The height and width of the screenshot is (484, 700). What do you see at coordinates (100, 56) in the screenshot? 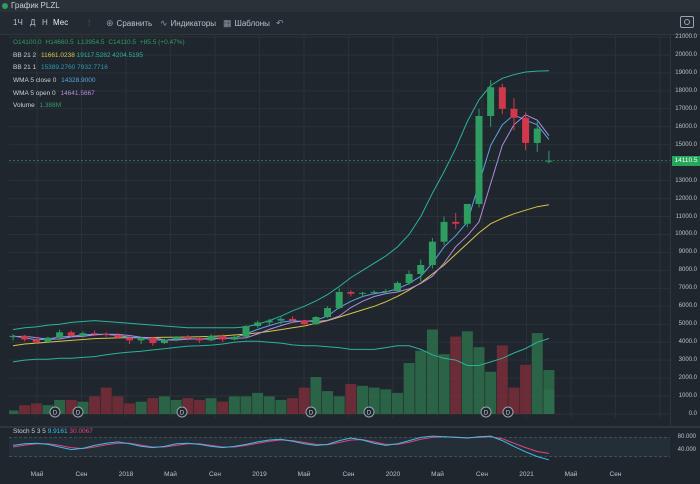
I see `legend-bb212: BB 21 2 11661.0238 19117.5282 4204.5195` at bounding box center [100, 56].